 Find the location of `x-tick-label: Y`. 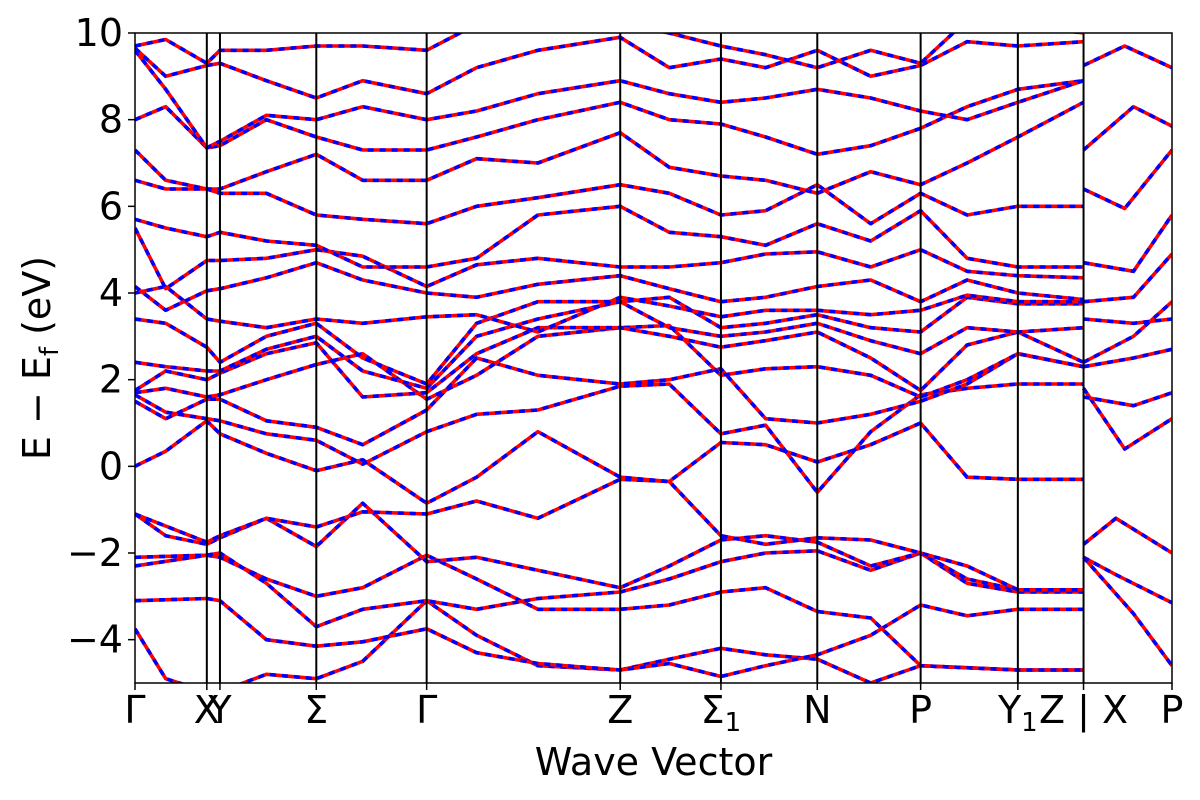

x-tick-label: Y is located at coordinates (219, 710).